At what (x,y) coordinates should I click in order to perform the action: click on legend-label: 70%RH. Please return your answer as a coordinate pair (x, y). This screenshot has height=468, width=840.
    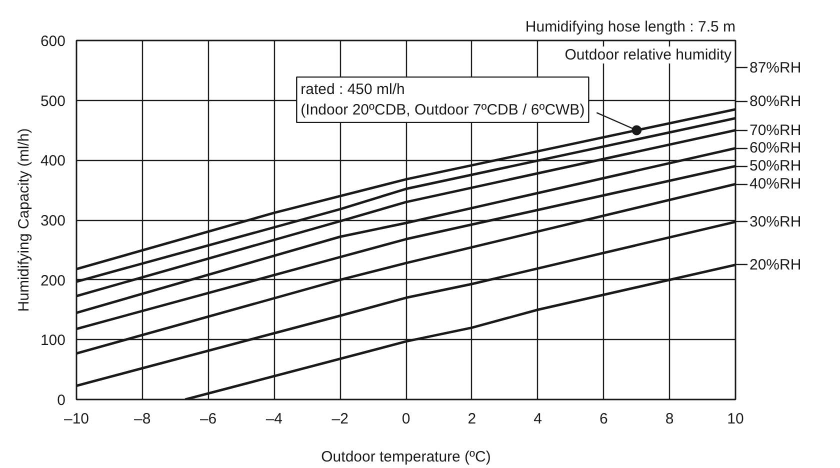
    Looking at the image, I should click on (776, 130).